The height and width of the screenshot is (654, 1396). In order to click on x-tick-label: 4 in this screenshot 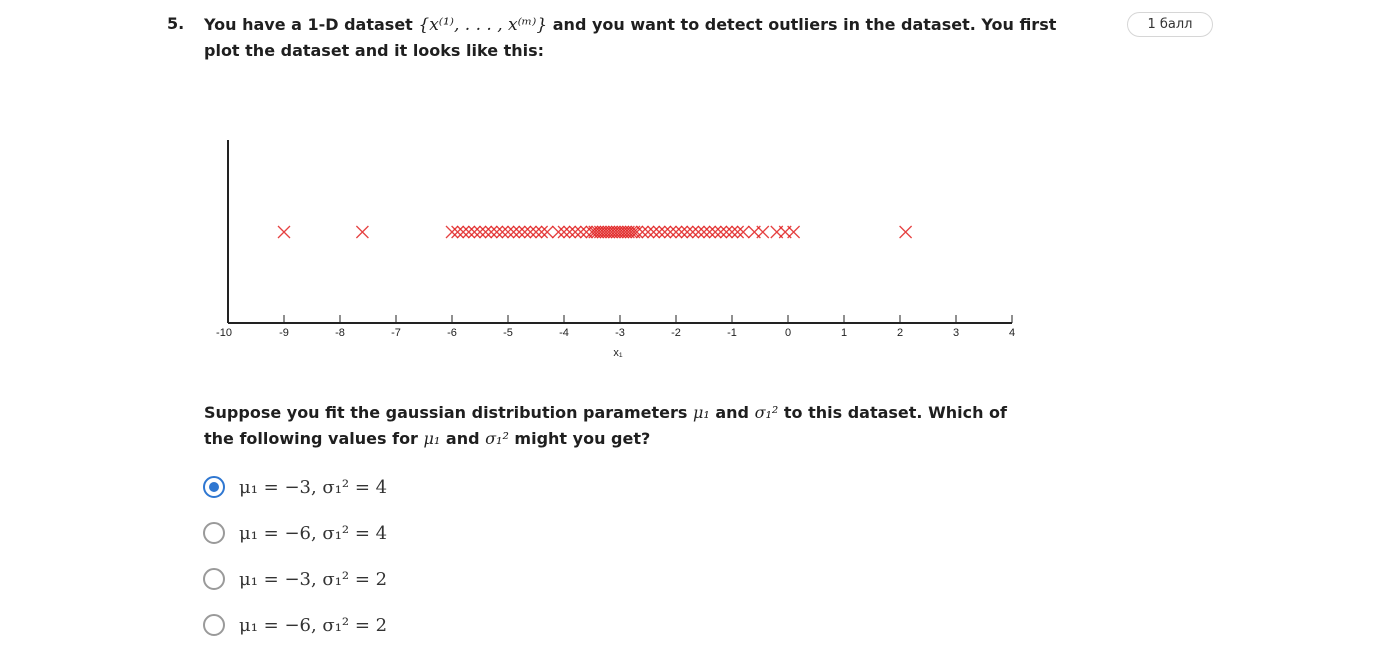, I will do `click(1012, 333)`.